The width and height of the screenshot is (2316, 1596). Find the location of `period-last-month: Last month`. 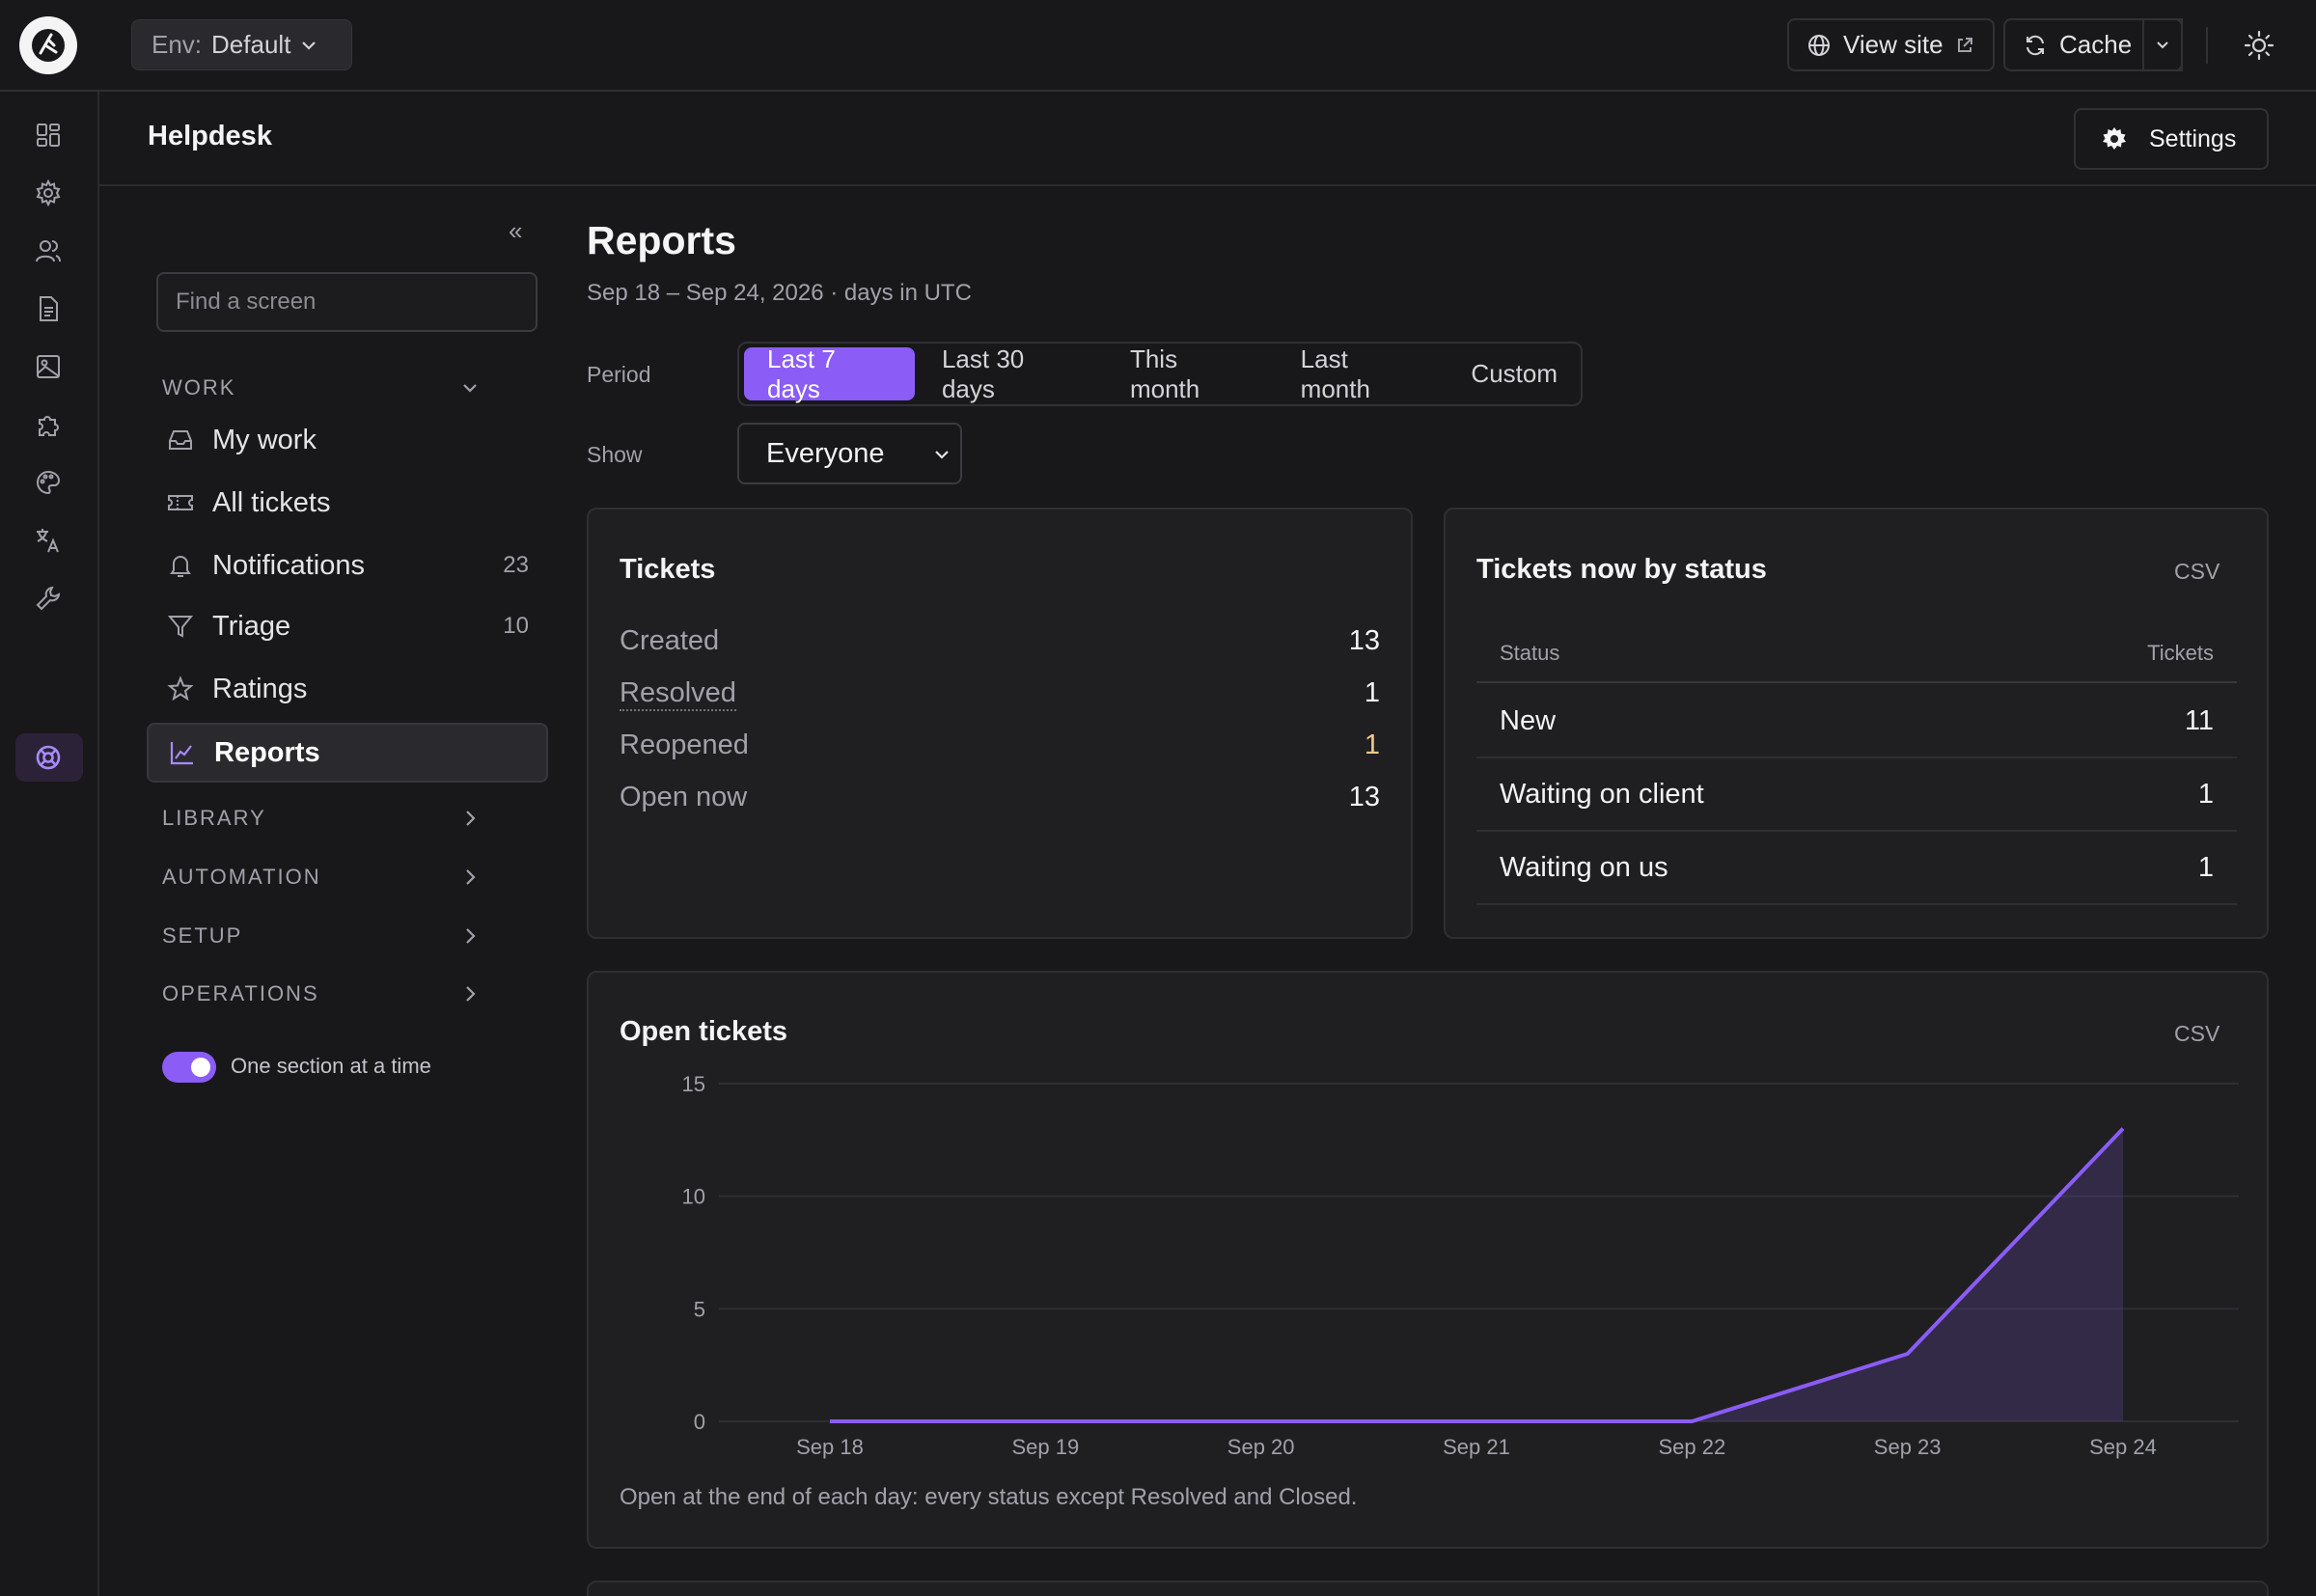

period-last-month: Last month is located at coordinates (1335, 373).